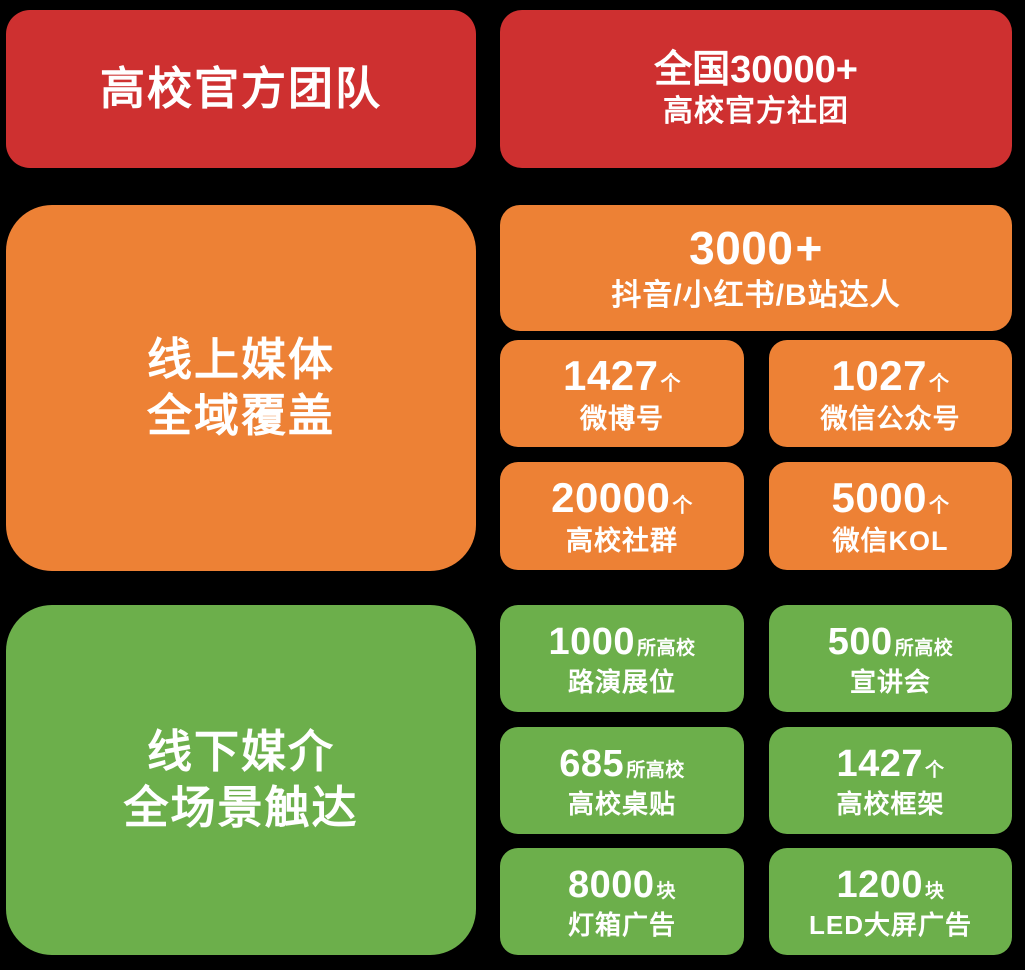  I want to click on card-desk-stickers: 685 所高校 高校桌贴, so click(622, 780).